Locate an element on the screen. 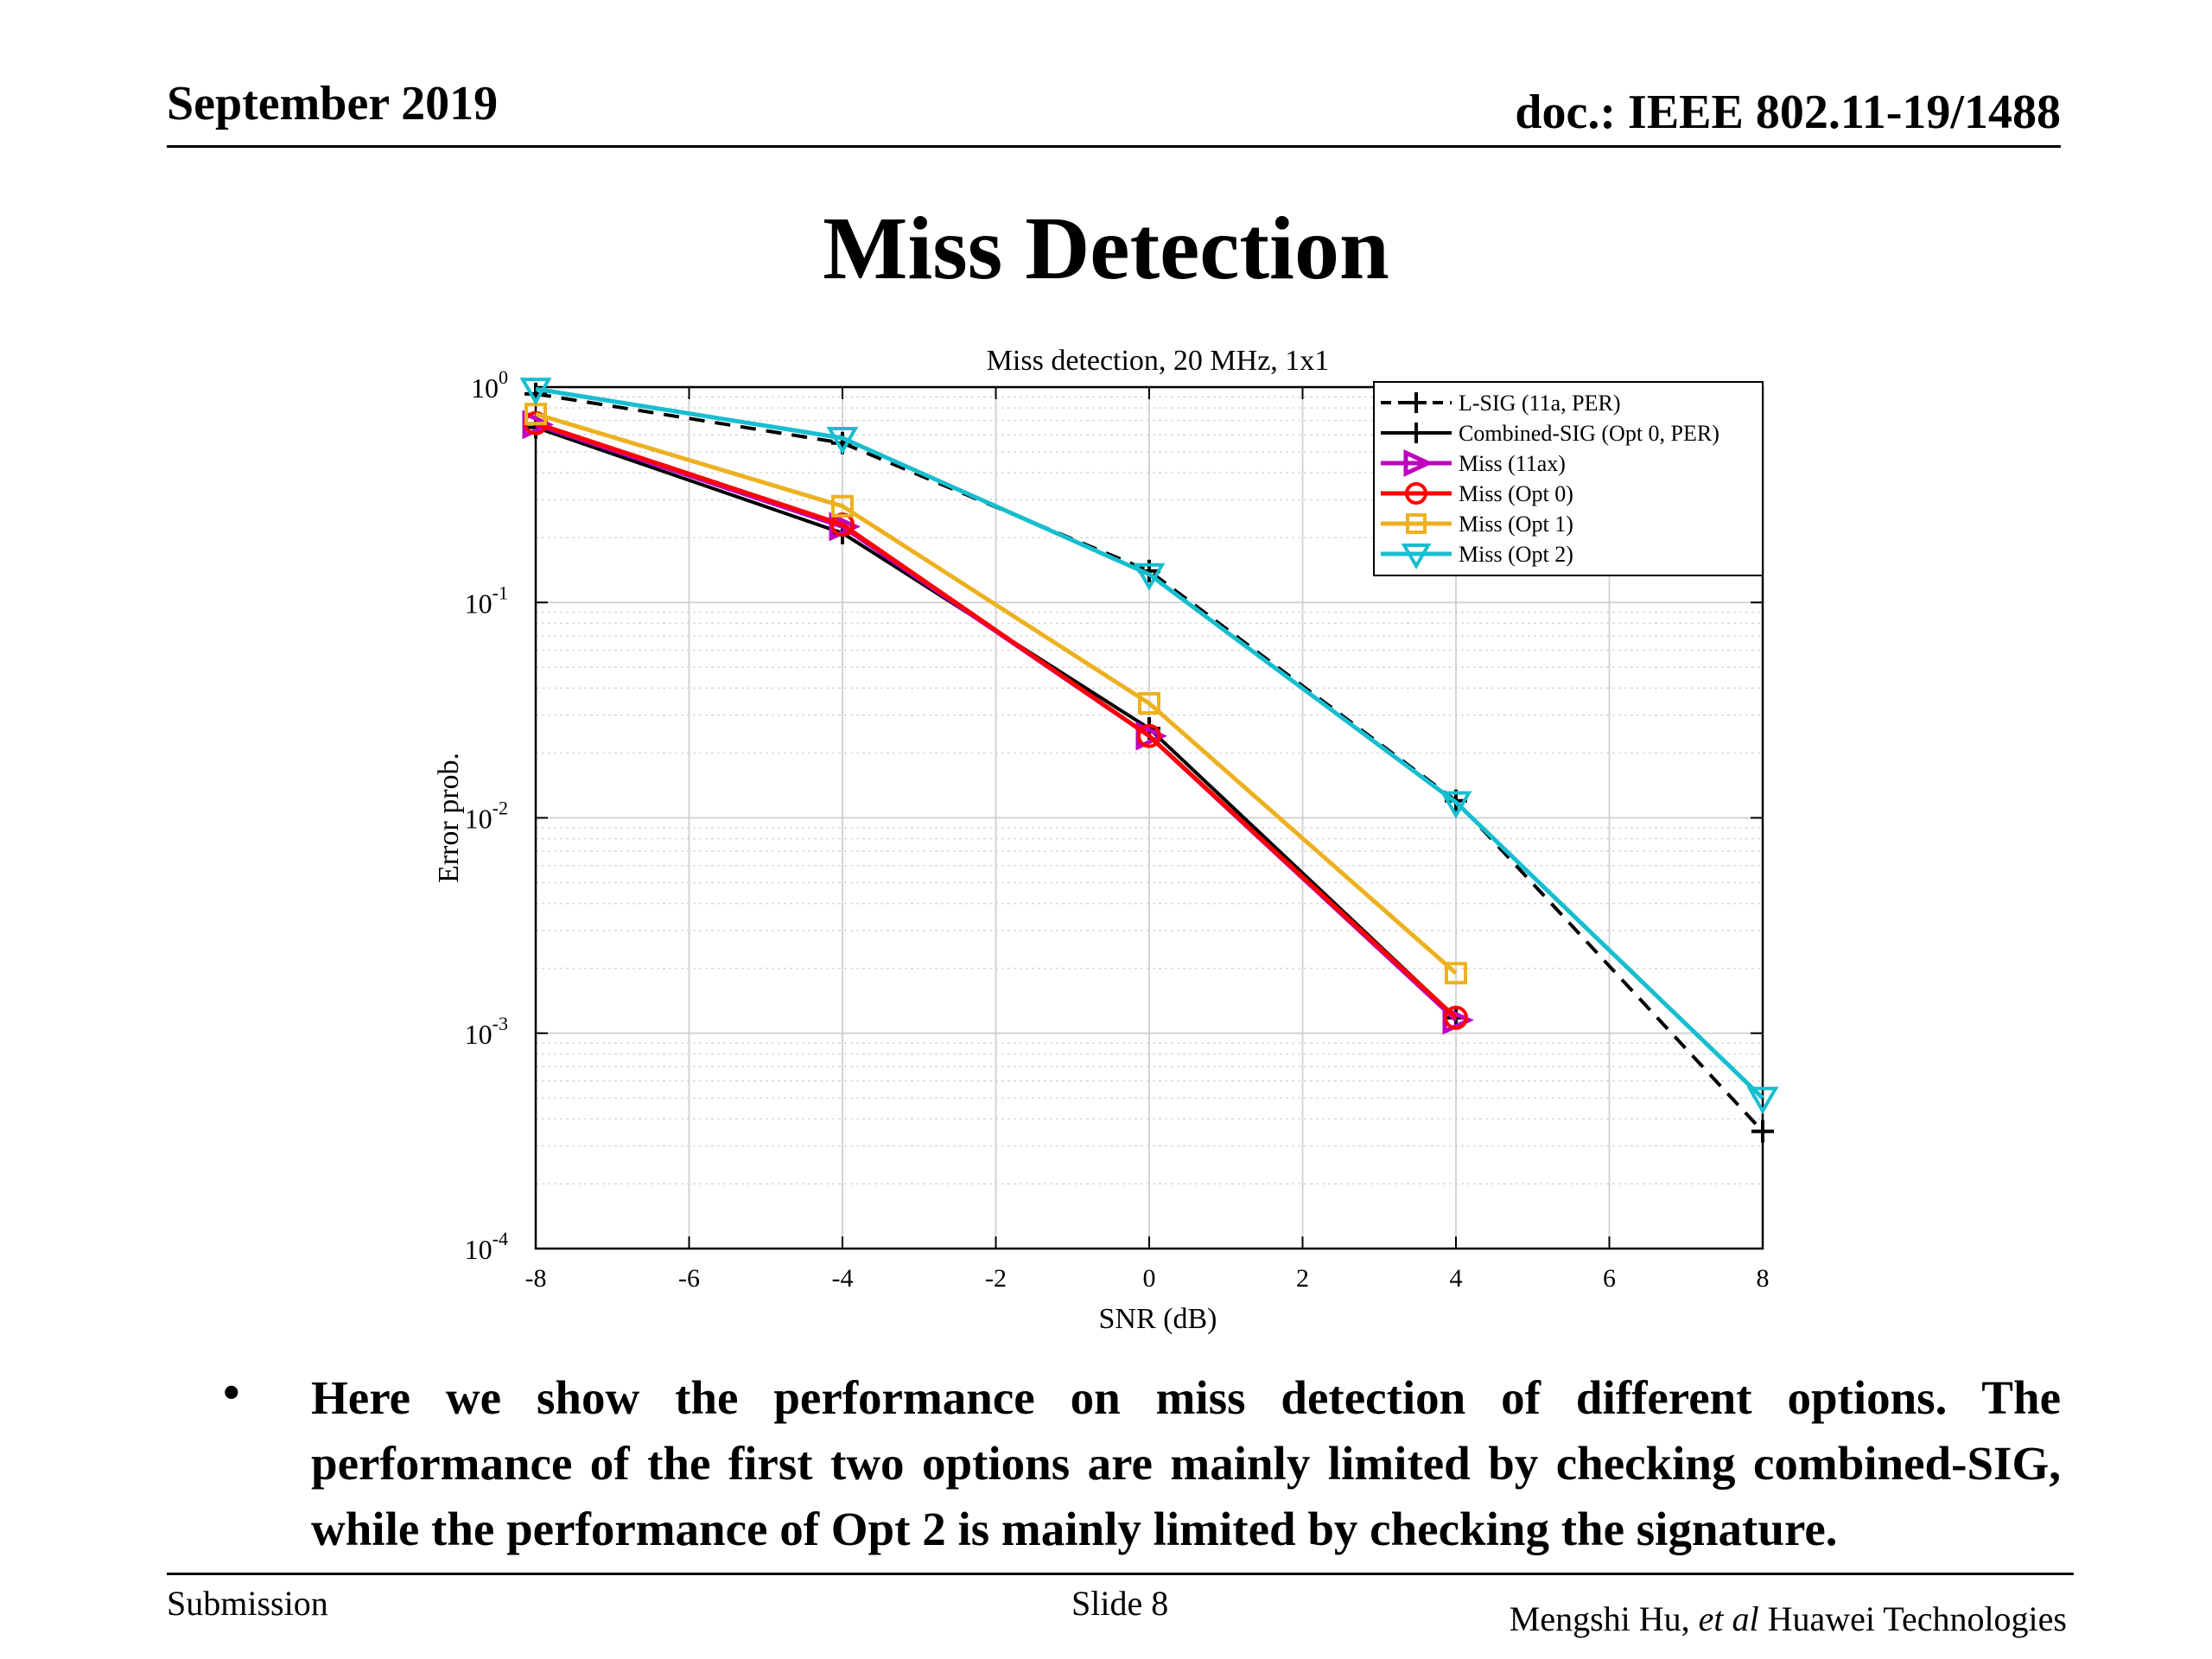 This screenshot has width=2212, height=1659. y-tick-label: 10⁻⁴ is located at coordinates (486, 1246).